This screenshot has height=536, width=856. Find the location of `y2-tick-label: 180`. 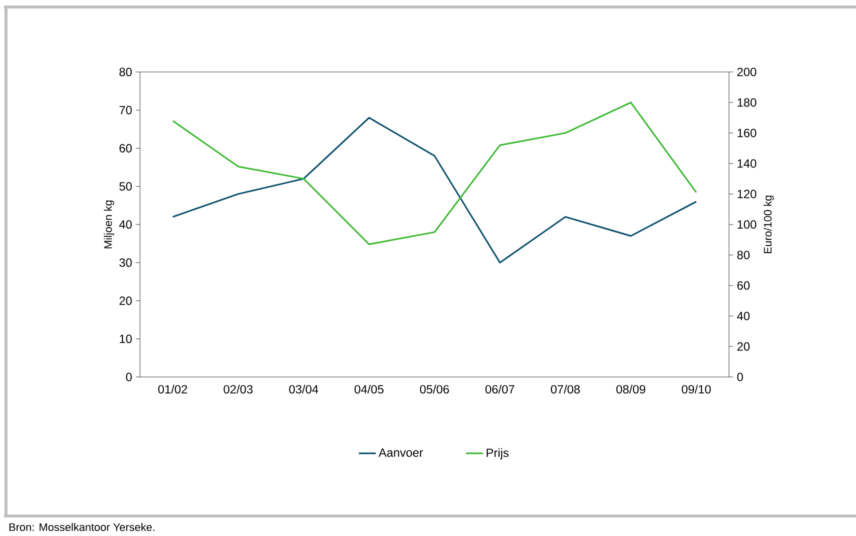

y2-tick-label: 180 is located at coordinates (747, 102).